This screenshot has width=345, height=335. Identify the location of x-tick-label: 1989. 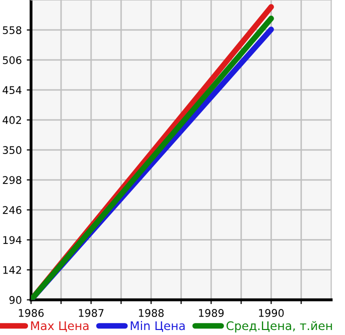
(211, 313).